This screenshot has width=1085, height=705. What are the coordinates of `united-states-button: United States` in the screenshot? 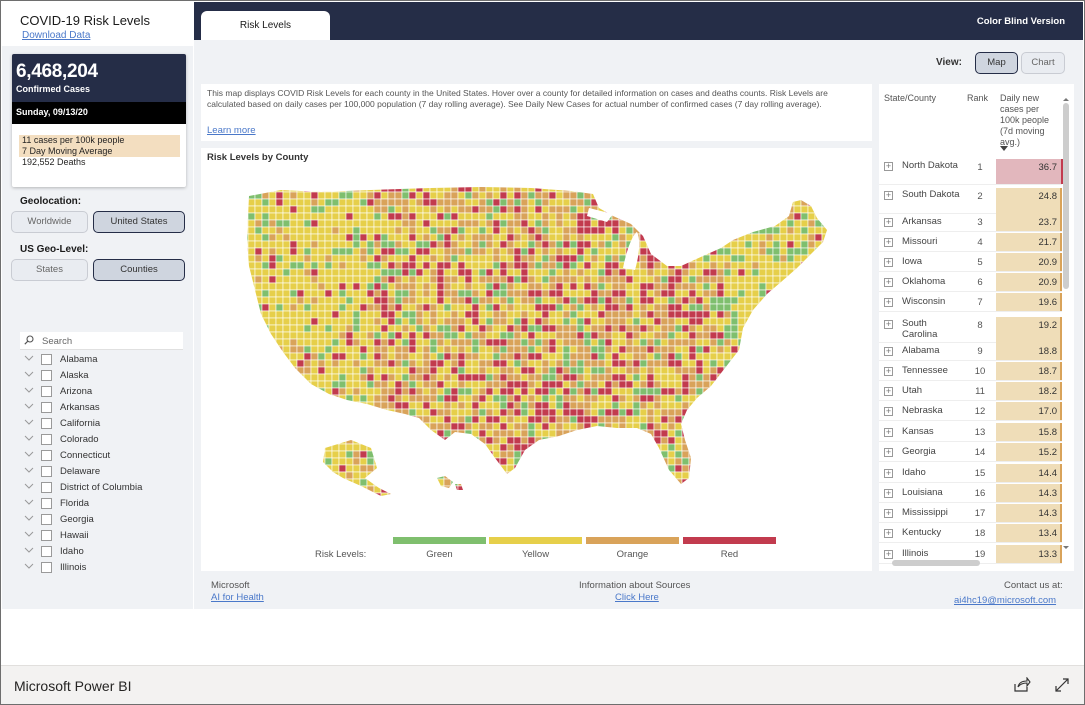 It's located at (139, 222).